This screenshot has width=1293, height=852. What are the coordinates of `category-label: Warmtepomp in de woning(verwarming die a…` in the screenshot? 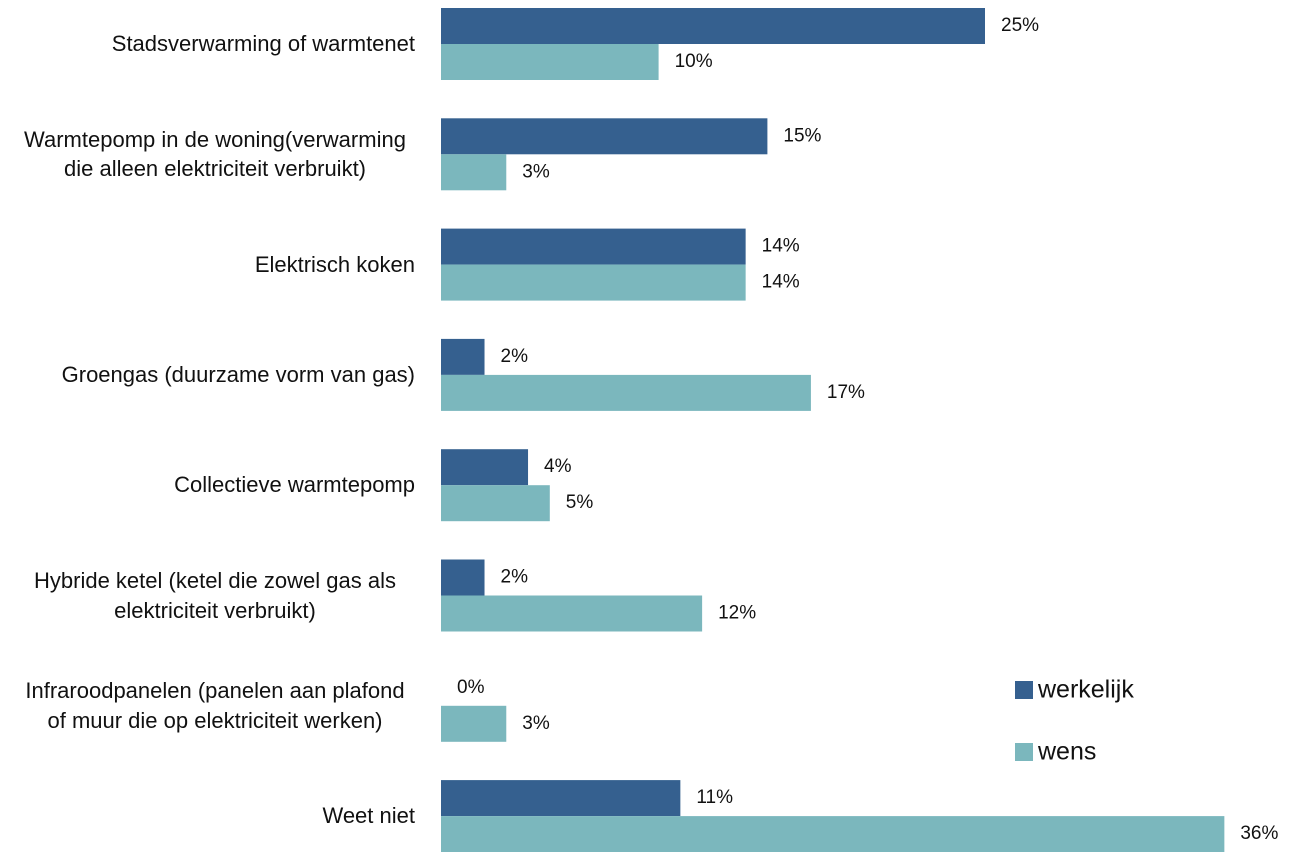 It's located at (215, 154).